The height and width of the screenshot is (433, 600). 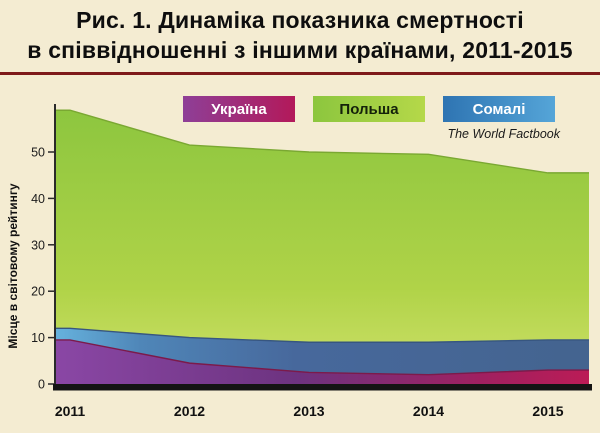 I want to click on y-axis-title: Місце в світовому рейтингу, so click(x=13, y=266).